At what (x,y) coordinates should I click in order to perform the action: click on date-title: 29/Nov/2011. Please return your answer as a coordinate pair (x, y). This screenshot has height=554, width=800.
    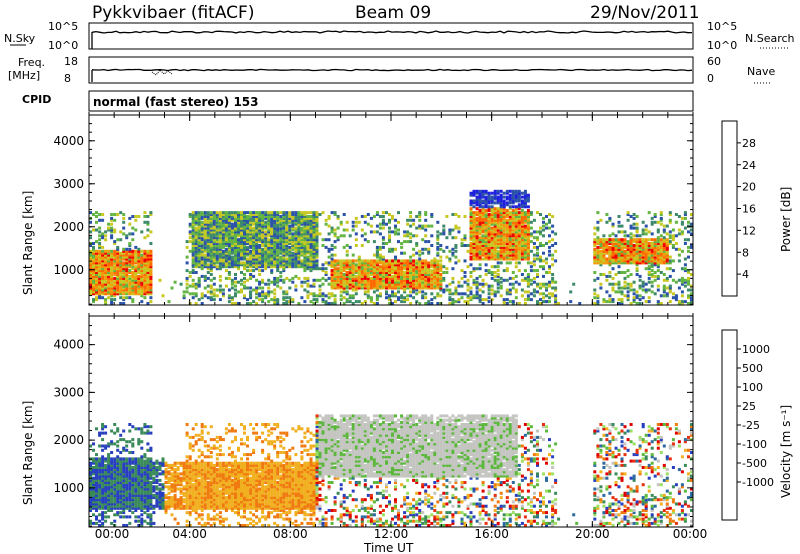
    Looking at the image, I should click on (645, 13).